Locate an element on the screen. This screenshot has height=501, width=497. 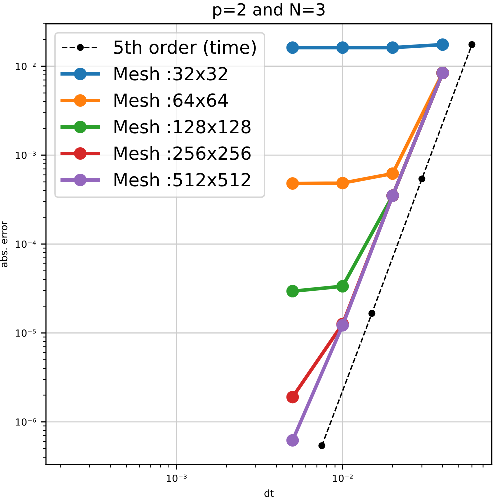
legend-label: 5th order (time) is located at coordinates (185, 48).